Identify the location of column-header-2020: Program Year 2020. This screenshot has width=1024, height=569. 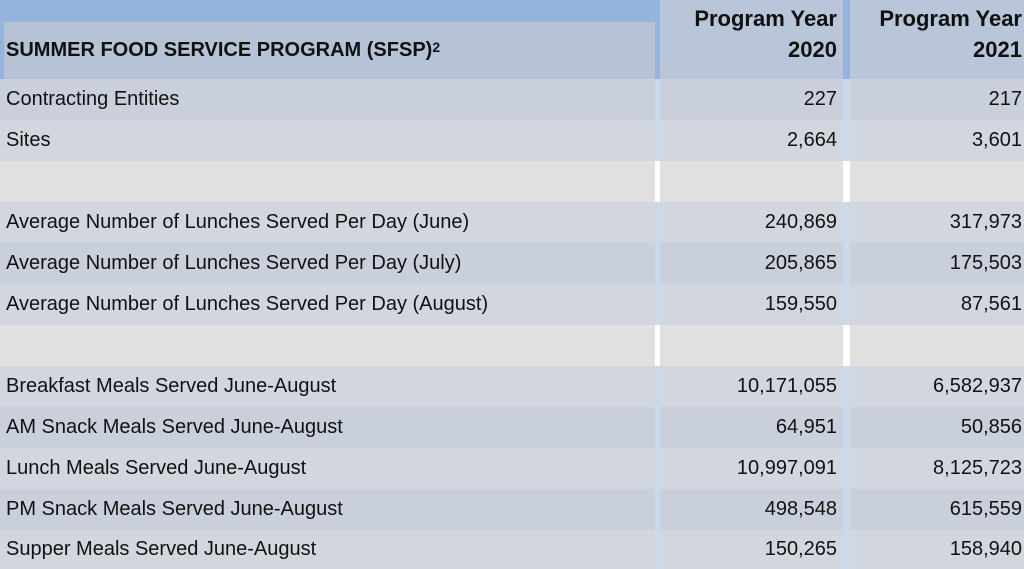
(751, 39).